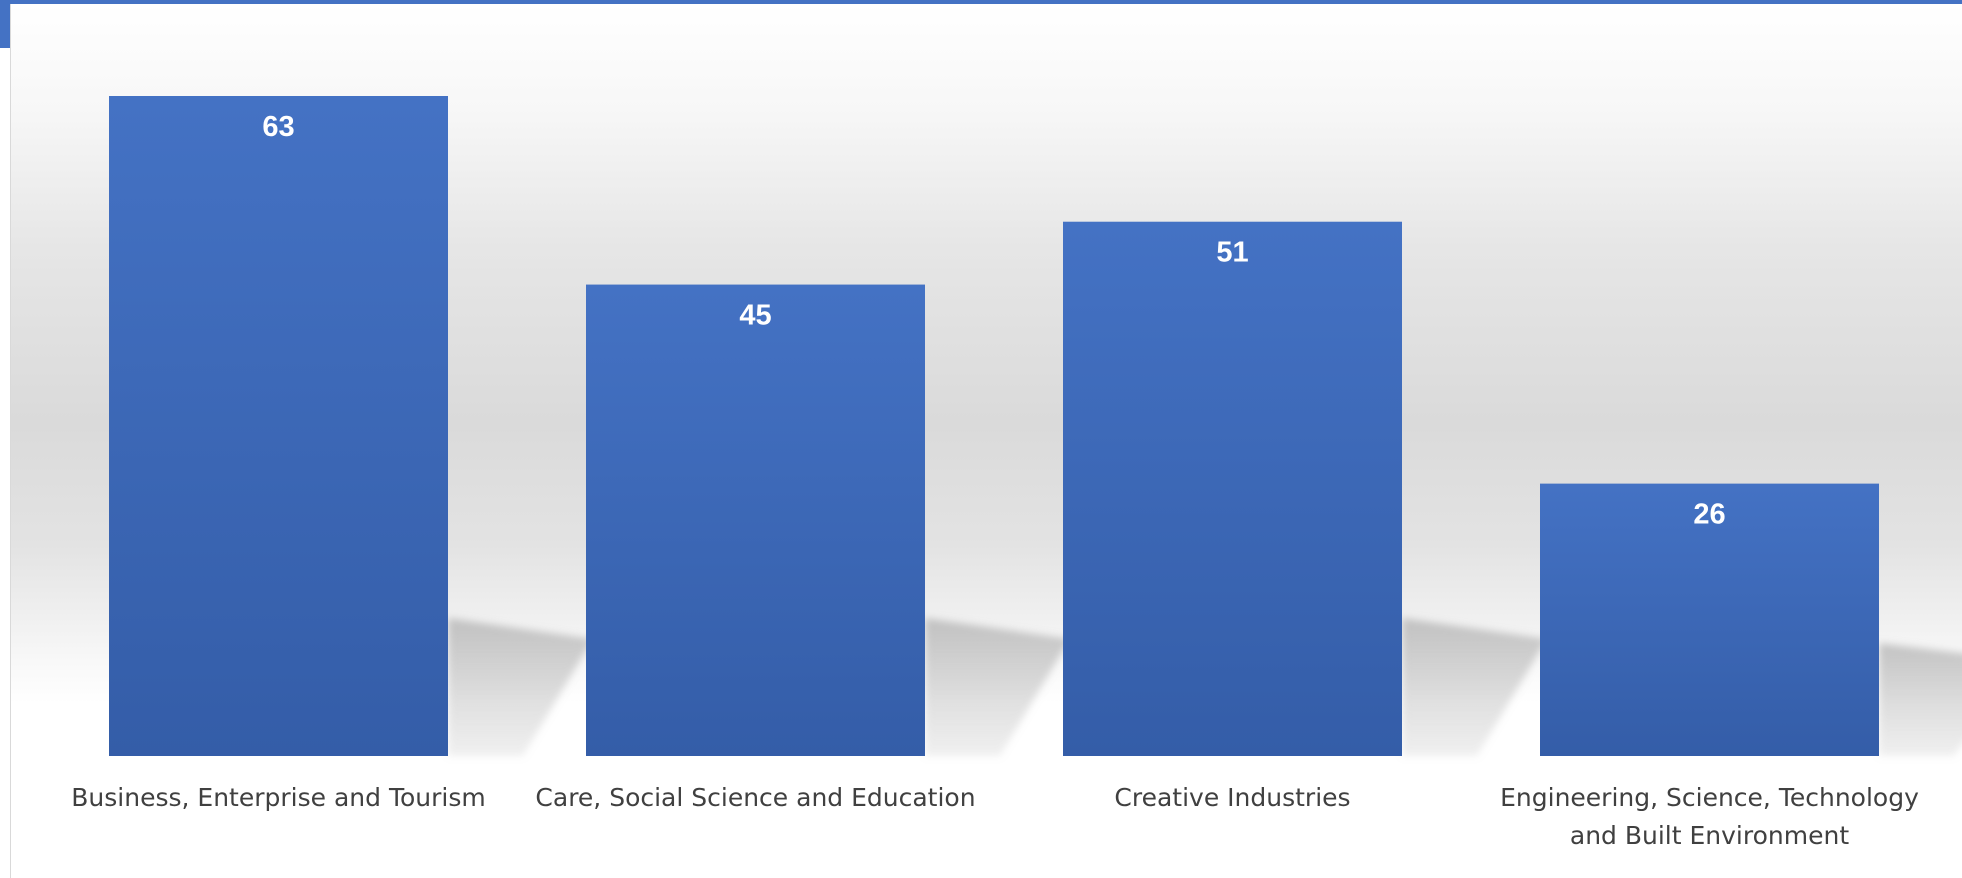 The image size is (1962, 878). Describe the element at coordinates (1232, 253) in the screenshot. I see `data-label-3: 51` at that location.